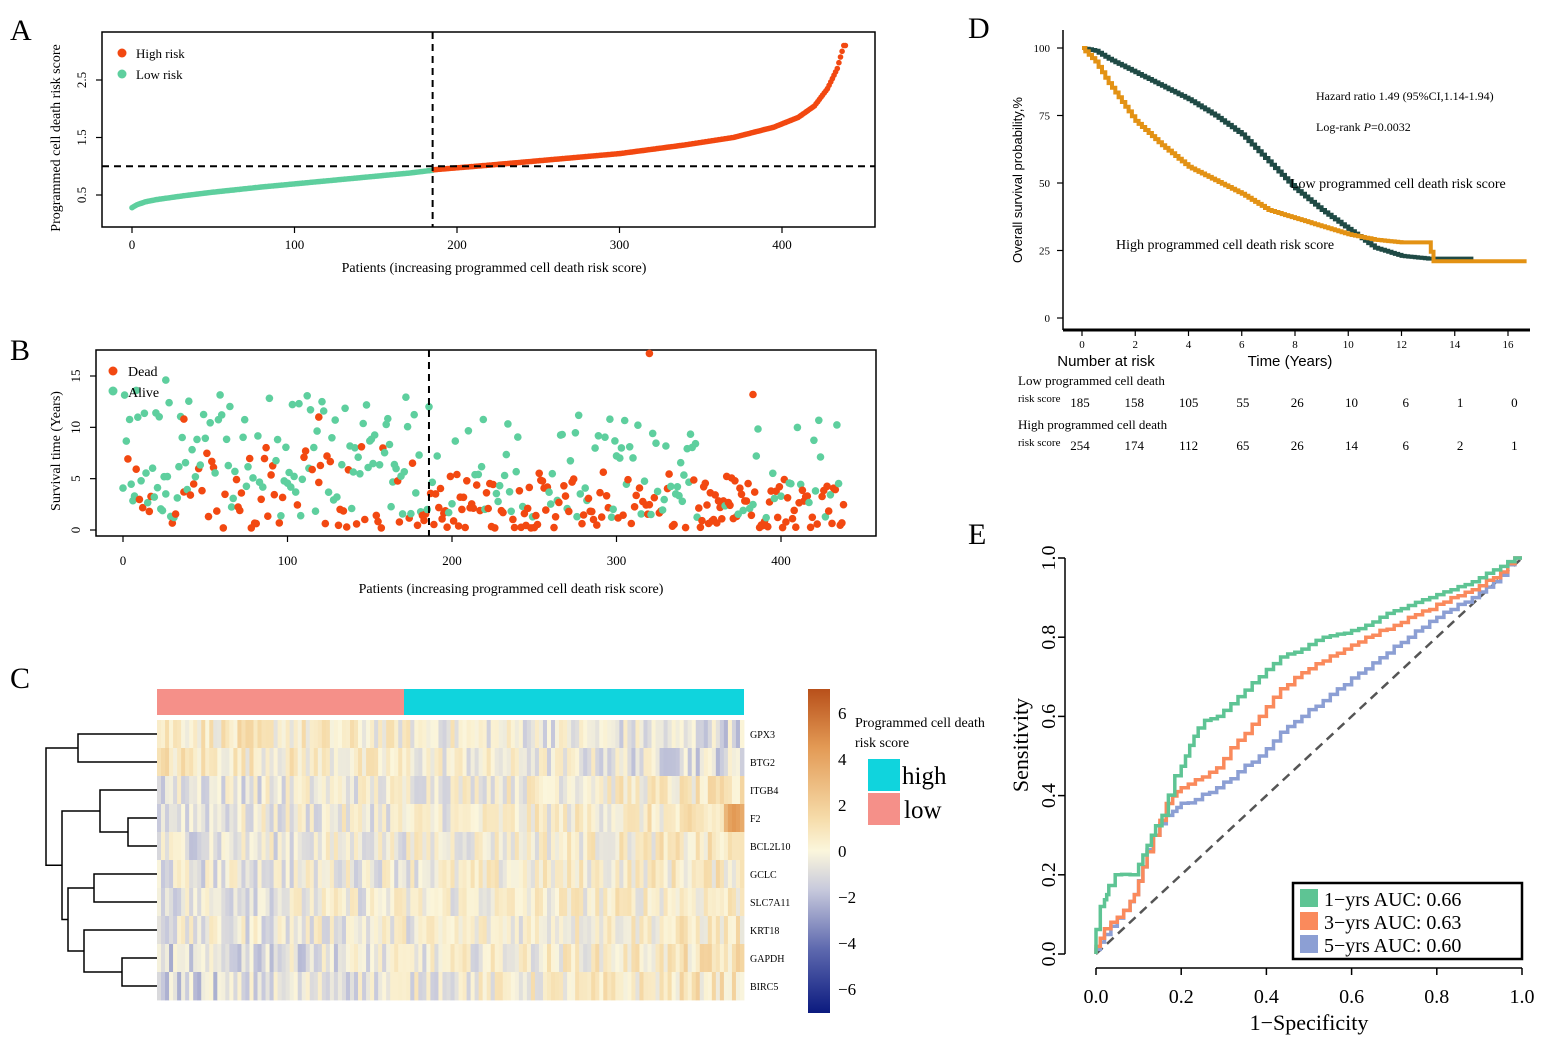 The width and height of the screenshot is (1551, 1053). What do you see at coordinates (488, 129) in the screenshot?
I see `panel-a-frame` at bounding box center [488, 129].